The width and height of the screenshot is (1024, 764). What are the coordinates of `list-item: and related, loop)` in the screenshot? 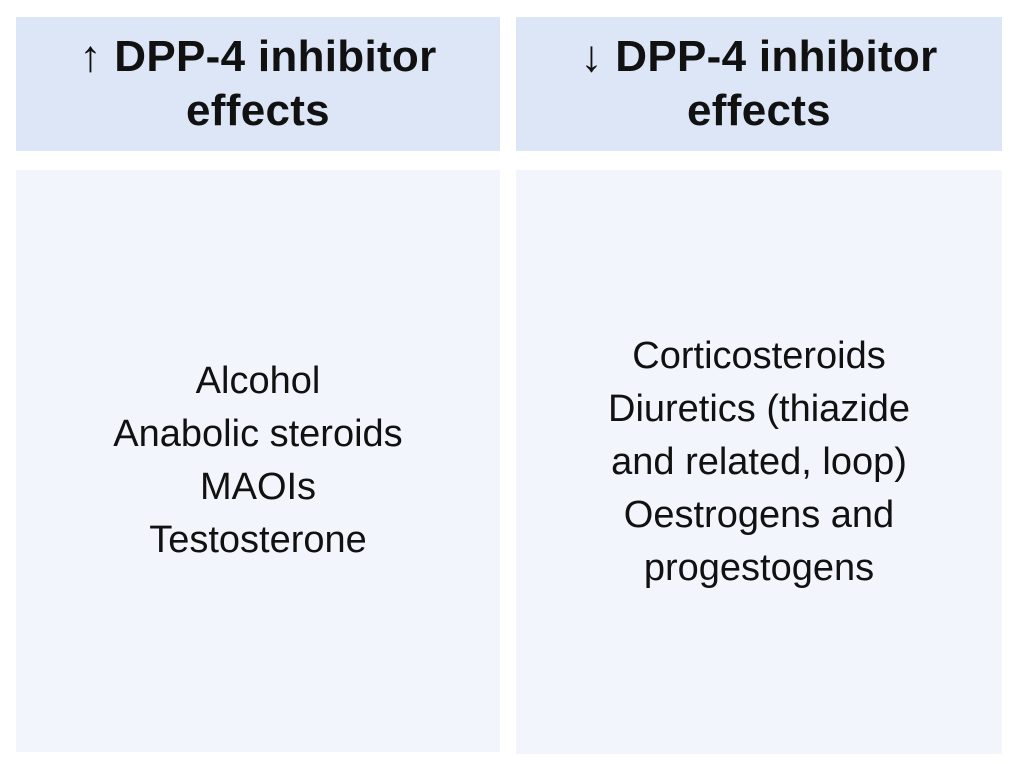 It's located at (759, 461).